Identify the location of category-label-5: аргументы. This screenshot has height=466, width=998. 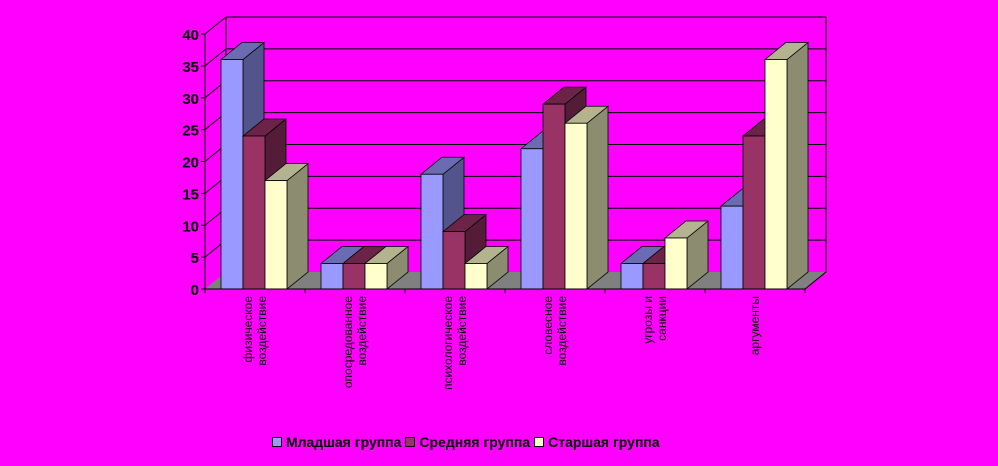
(755, 325).